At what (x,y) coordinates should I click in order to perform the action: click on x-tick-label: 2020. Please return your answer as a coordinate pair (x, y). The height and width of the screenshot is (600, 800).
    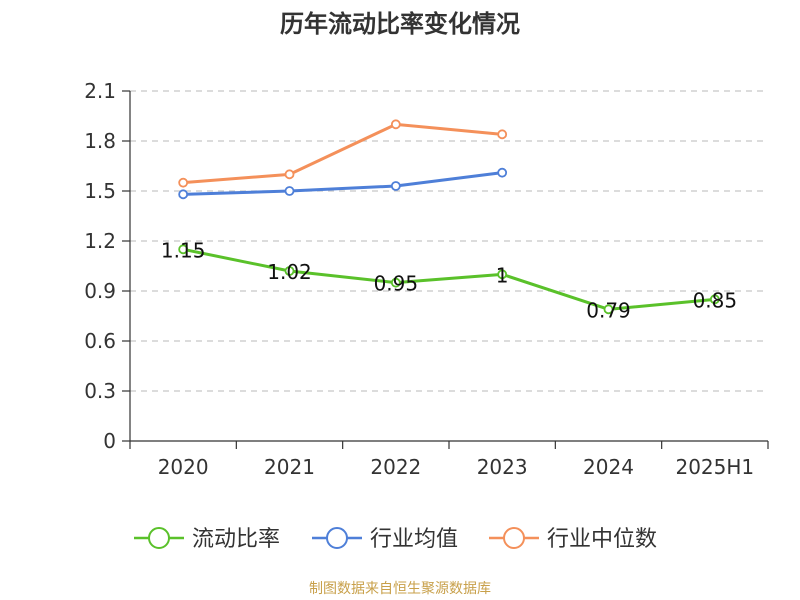
    Looking at the image, I should click on (183, 467).